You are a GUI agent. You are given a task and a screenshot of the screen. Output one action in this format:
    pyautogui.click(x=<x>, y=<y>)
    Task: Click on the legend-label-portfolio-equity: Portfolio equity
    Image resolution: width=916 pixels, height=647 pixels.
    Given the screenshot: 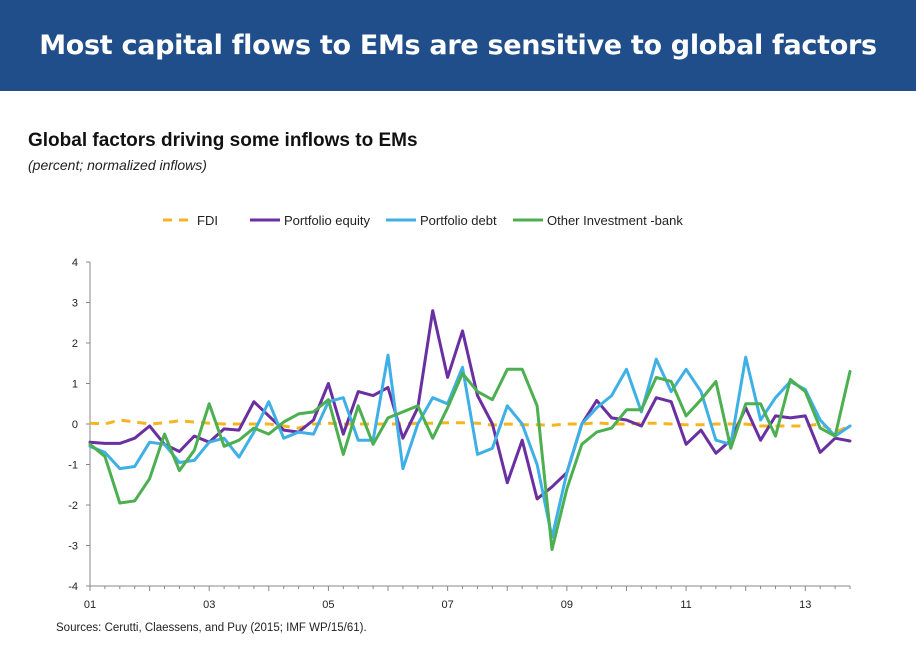 What is the action you would take?
    pyautogui.click(x=327, y=220)
    